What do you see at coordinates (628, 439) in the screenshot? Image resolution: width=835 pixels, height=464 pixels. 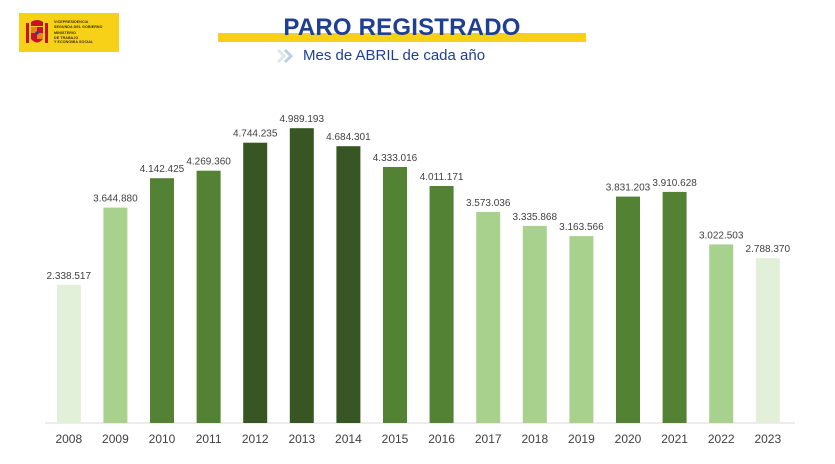 I see `x-tick-label-2020: 2020` at bounding box center [628, 439].